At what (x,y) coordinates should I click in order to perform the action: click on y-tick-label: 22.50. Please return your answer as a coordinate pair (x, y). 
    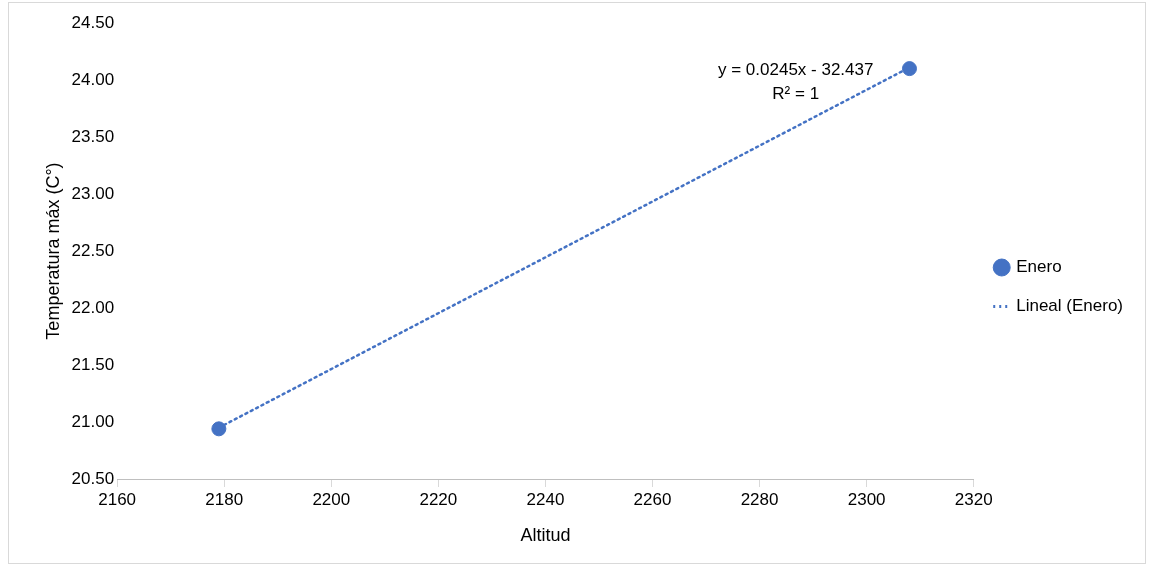
    Looking at the image, I should click on (93, 250).